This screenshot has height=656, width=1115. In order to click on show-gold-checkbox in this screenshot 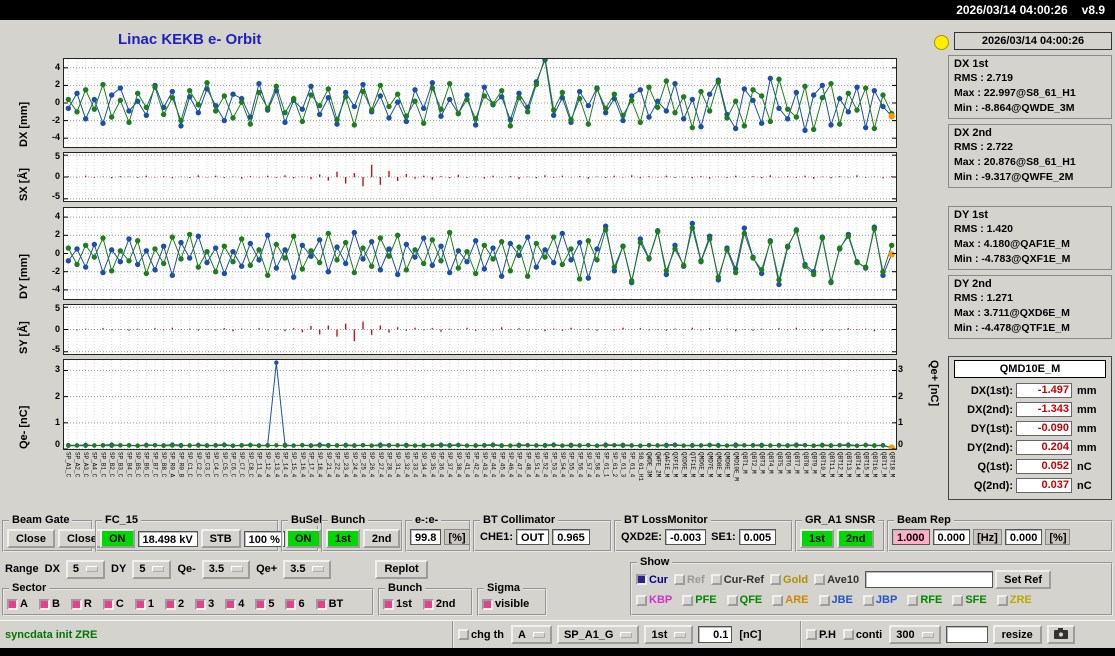, I will do `click(776, 579)`.